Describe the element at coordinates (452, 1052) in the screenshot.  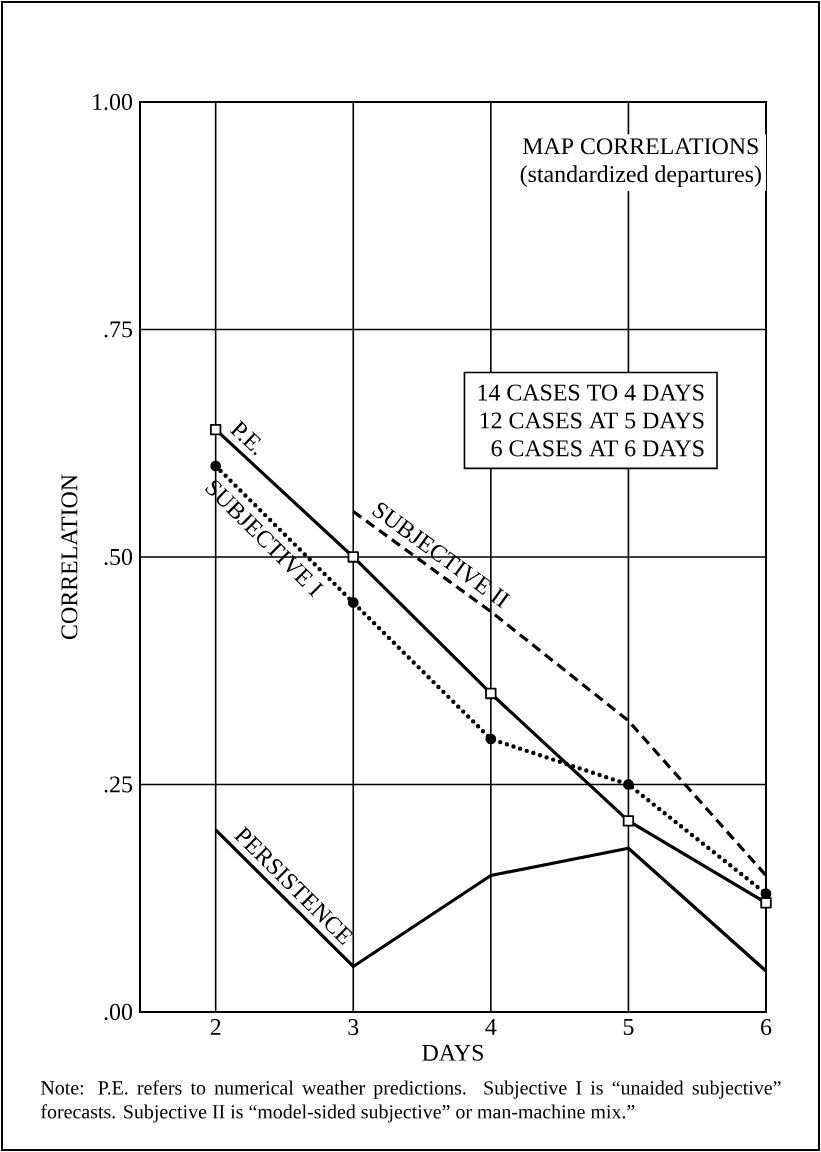
I see `x-axis-title: DAYS` at that location.